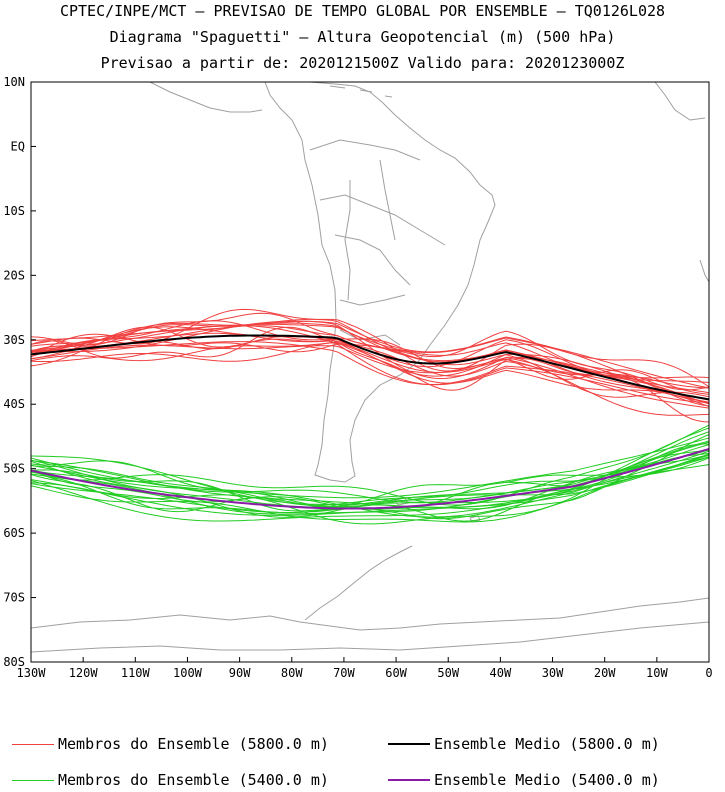 Image resolution: width=725 pixels, height=792 pixels. I want to click on caribbean-islands, so click(361, 91).